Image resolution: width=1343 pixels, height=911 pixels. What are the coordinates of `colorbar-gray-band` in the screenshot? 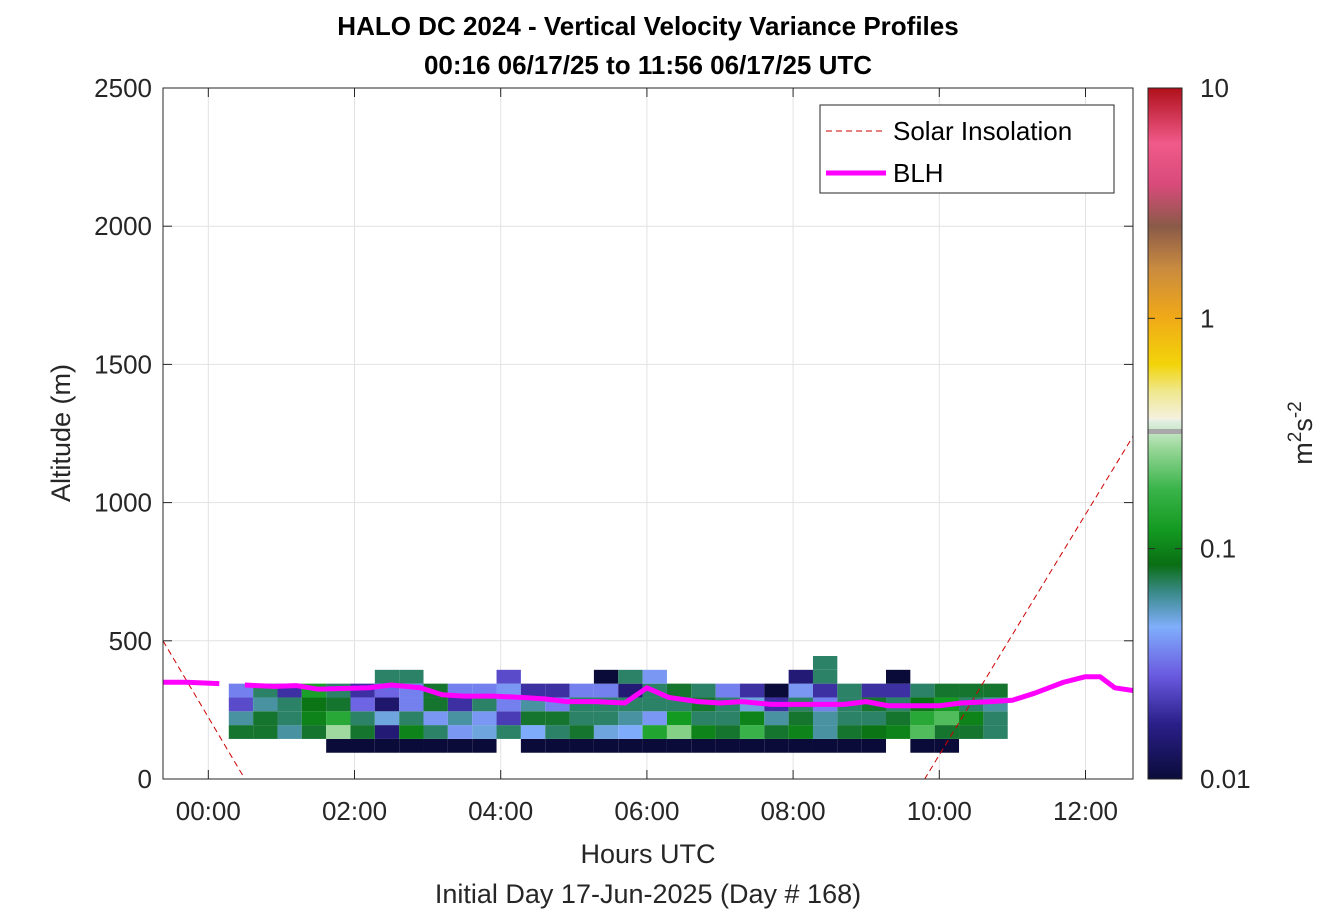 It's located at (1165, 431).